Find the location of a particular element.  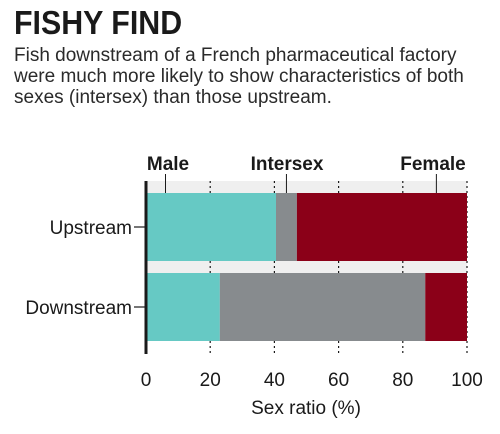

x-ticks: 0 20 40 60 80 100 is located at coordinates (312, 380).